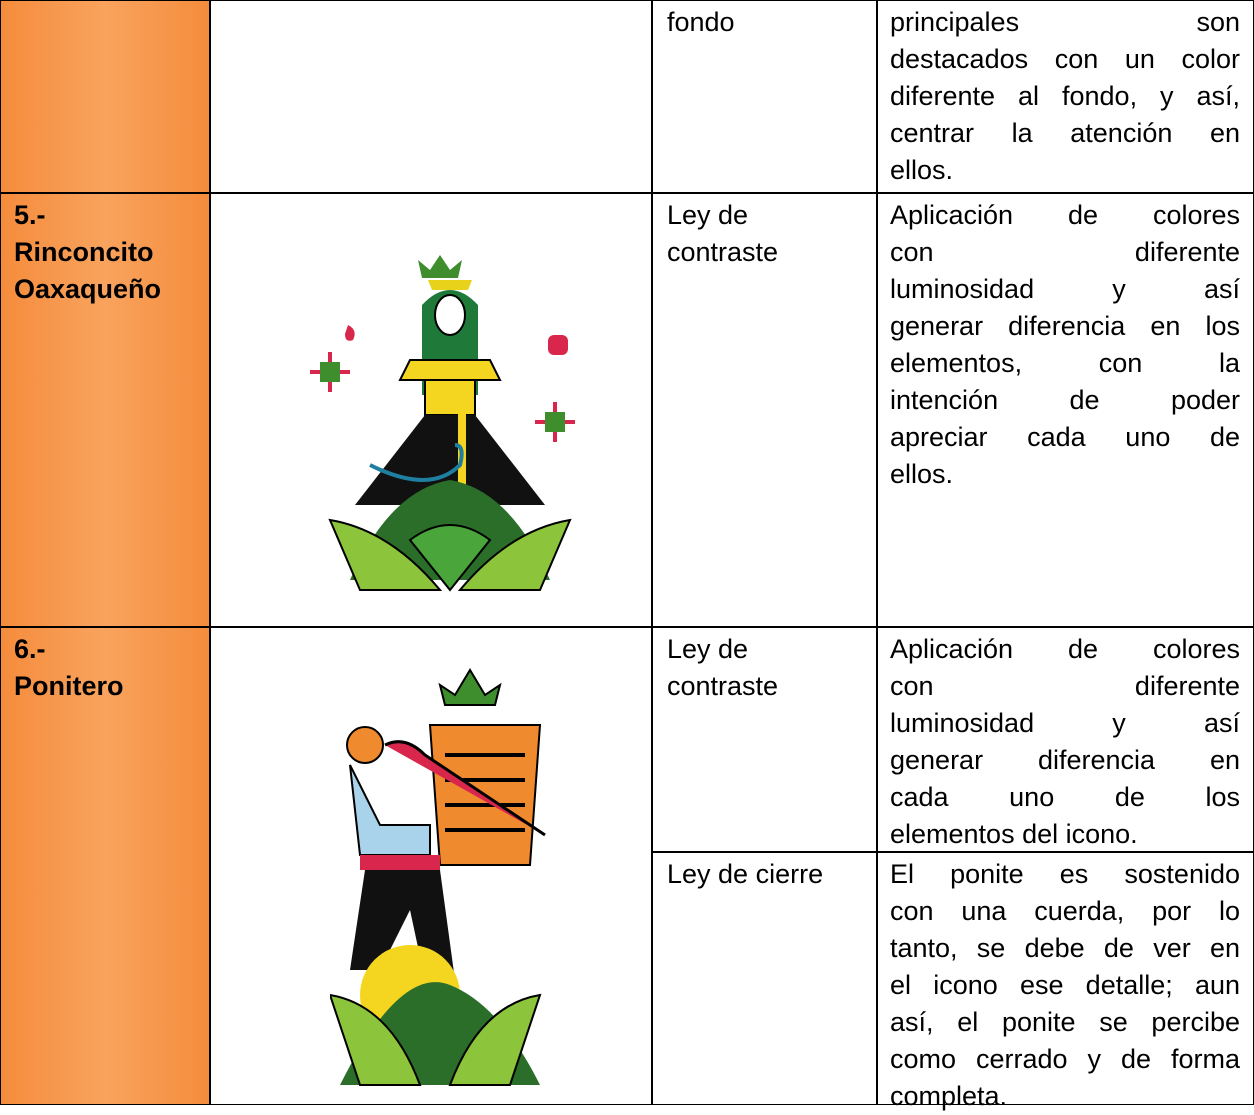 The height and width of the screenshot is (1115, 1254). I want to click on description: generar diferencia en, so click(1065, 760).